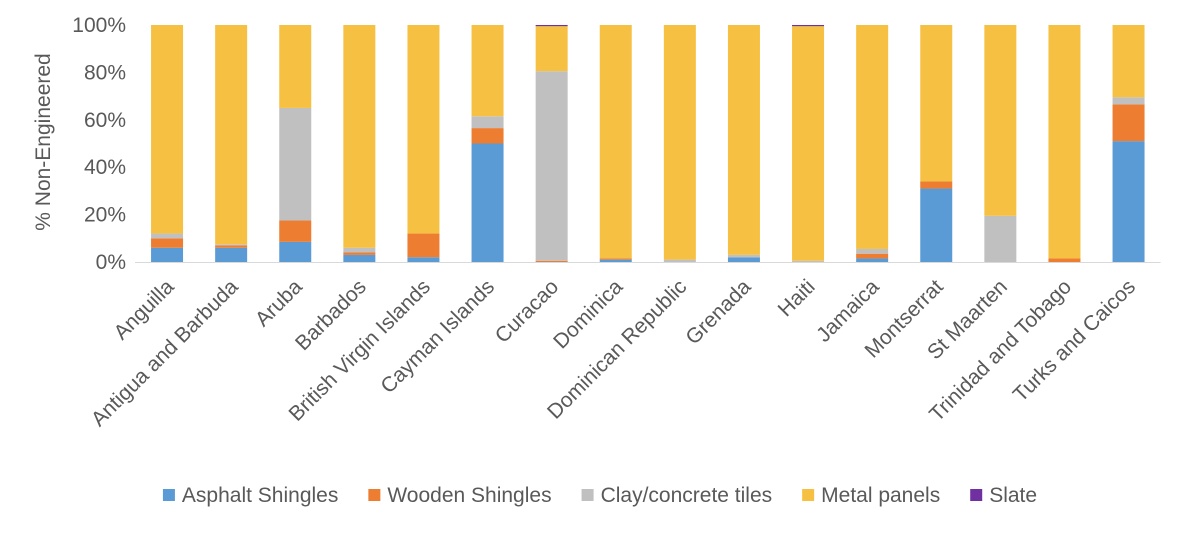  Describe the element at coordinates (43, 141) in the screenshot. I see `y-axis-title: % Non-Engineered` at that location.